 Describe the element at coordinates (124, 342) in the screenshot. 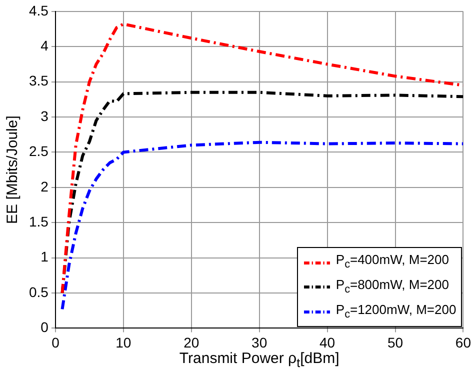

I see `x-tick-label: 10` at that location.